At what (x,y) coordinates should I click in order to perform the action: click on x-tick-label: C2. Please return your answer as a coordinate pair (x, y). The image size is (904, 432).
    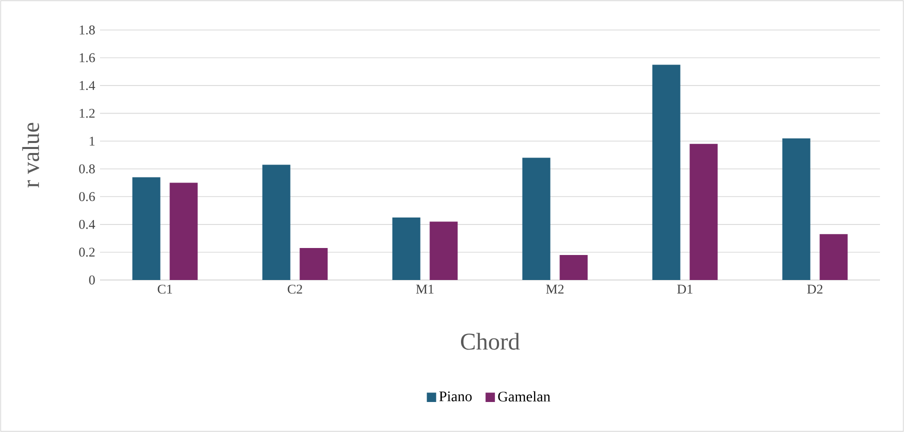
    Looking at the image, I should click on (295, 289).